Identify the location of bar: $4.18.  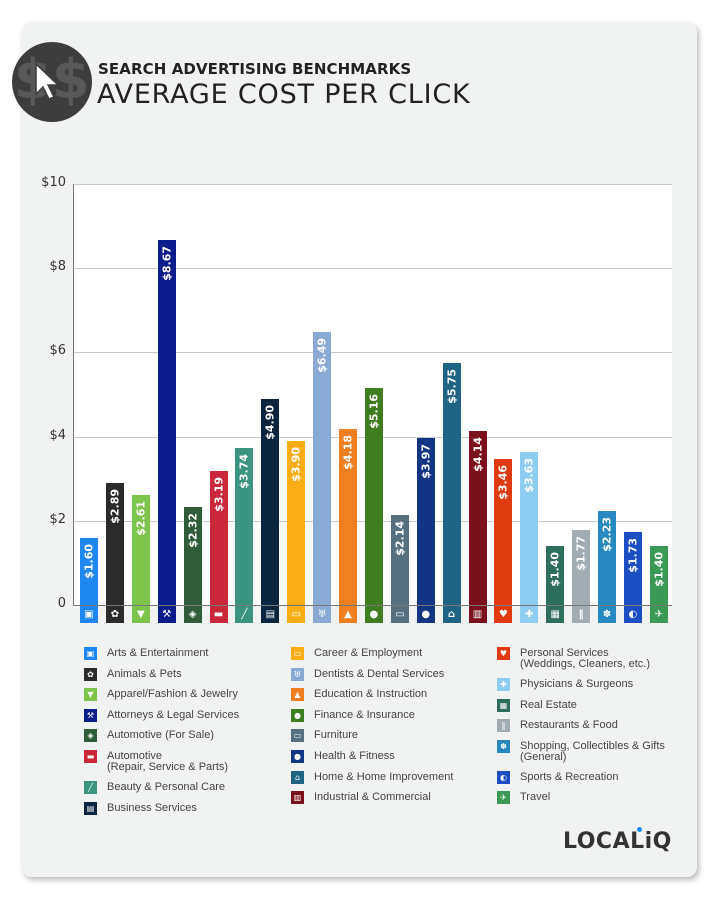
(348, 517).